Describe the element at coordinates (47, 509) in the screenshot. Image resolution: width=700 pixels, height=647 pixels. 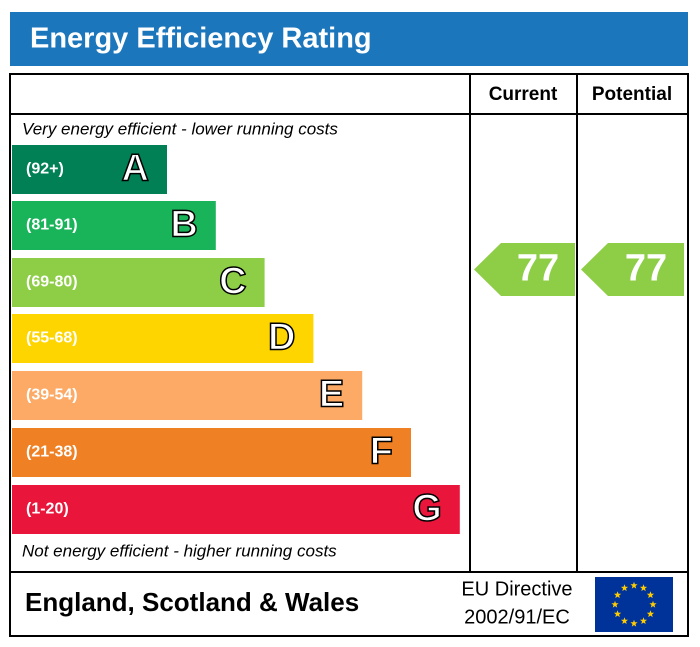
I see `band-range: (1-20)` at that location.